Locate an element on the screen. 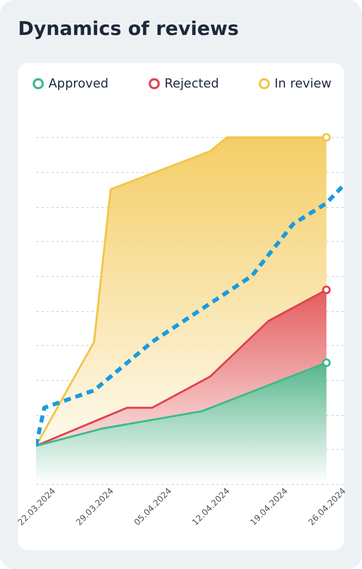 The height and width of the screenshot is (569, 362). legend-label: Approved is located at coordinates (78, 83).